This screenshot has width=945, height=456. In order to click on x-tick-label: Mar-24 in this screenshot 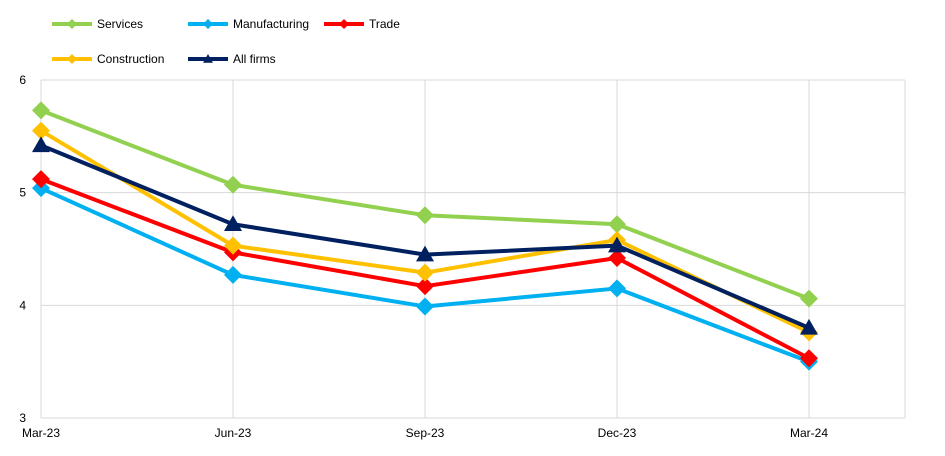, I will do `click(809, 433)`.